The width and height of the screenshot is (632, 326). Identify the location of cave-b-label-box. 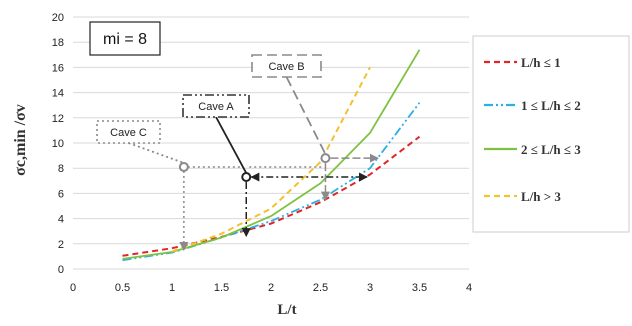
(286, 66).